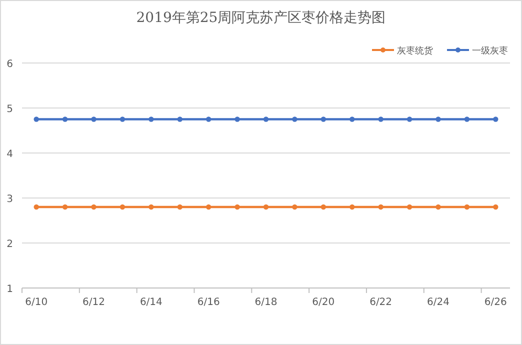  What do you see at coordinates (151, 302) in the screenshot?
I see `x-tick-label: 6/14` at bounding box center [151, 302].